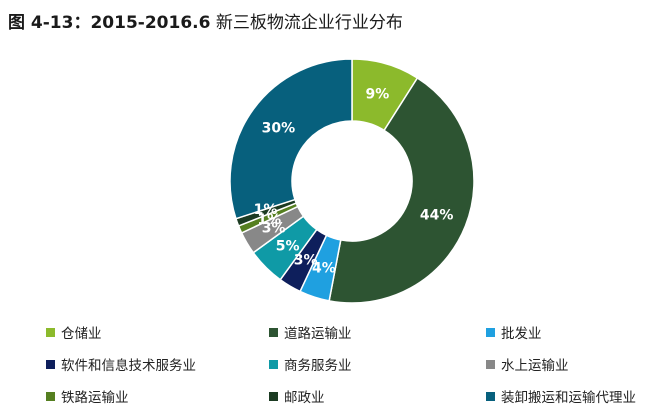 The width and height of the screenshot is (657, 420). I want to click on chart-title-prefix: 图 4-13：2015-2016.6, so click(109, 23).